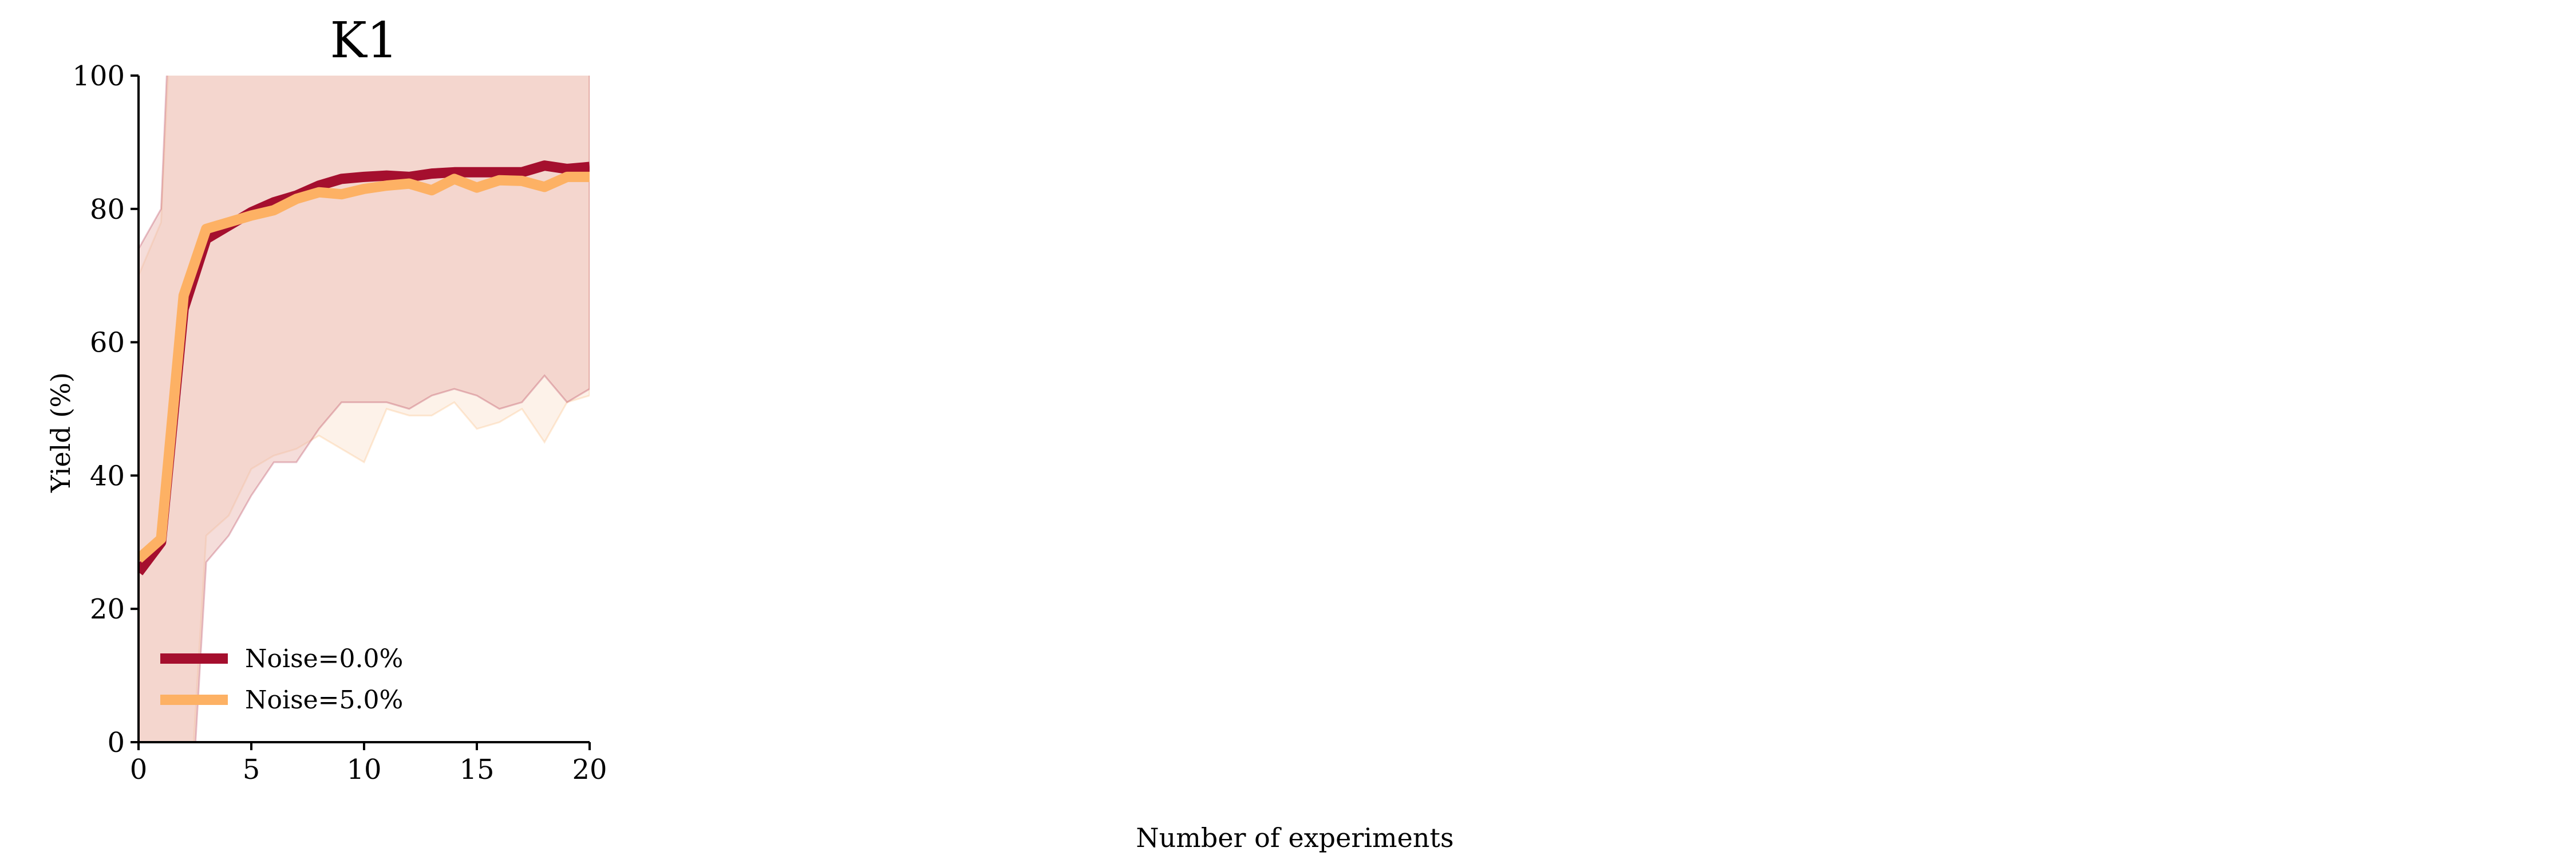  Describe the element at coordinates (476, 770) in the screenshot. I see `x-tick-label: 15` at that location.